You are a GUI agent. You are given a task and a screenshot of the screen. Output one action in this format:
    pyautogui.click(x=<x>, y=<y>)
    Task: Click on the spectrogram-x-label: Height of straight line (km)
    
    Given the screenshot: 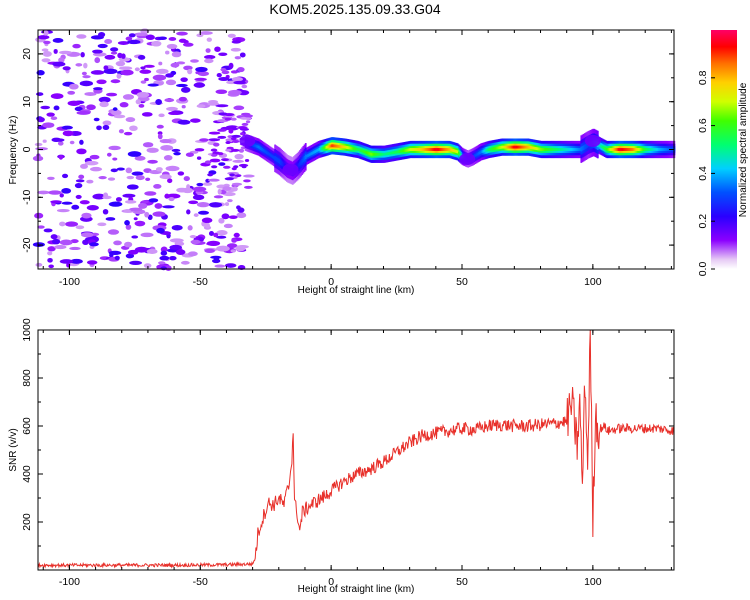 What is the action you would take?
    pyautogui.click(x=356, y=290)
    